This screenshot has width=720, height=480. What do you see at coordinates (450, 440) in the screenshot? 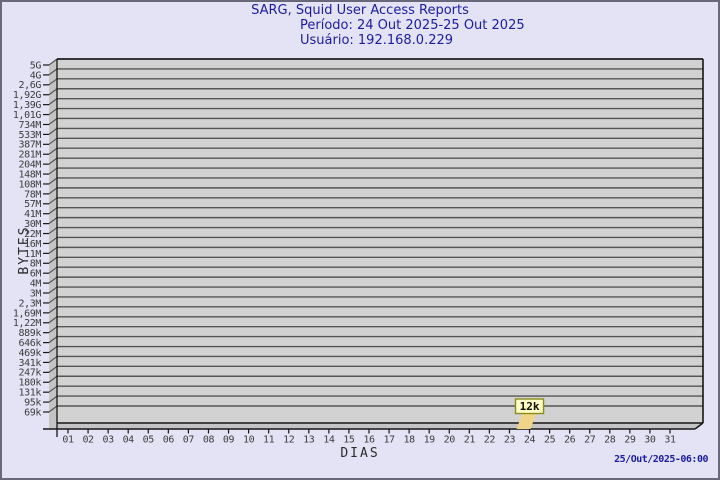
I see `x-tick-label: 20` at bounding box center [450, 440].